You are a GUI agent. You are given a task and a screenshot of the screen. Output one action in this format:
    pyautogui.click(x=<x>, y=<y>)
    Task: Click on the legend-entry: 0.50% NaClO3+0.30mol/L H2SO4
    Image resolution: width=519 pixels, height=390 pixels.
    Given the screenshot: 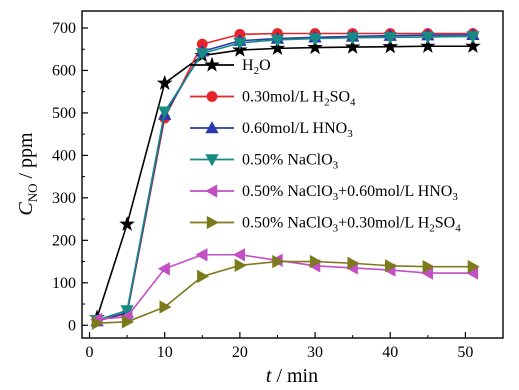 What is the action you would take?
    pyautogui.click(x=325, y=225)
    